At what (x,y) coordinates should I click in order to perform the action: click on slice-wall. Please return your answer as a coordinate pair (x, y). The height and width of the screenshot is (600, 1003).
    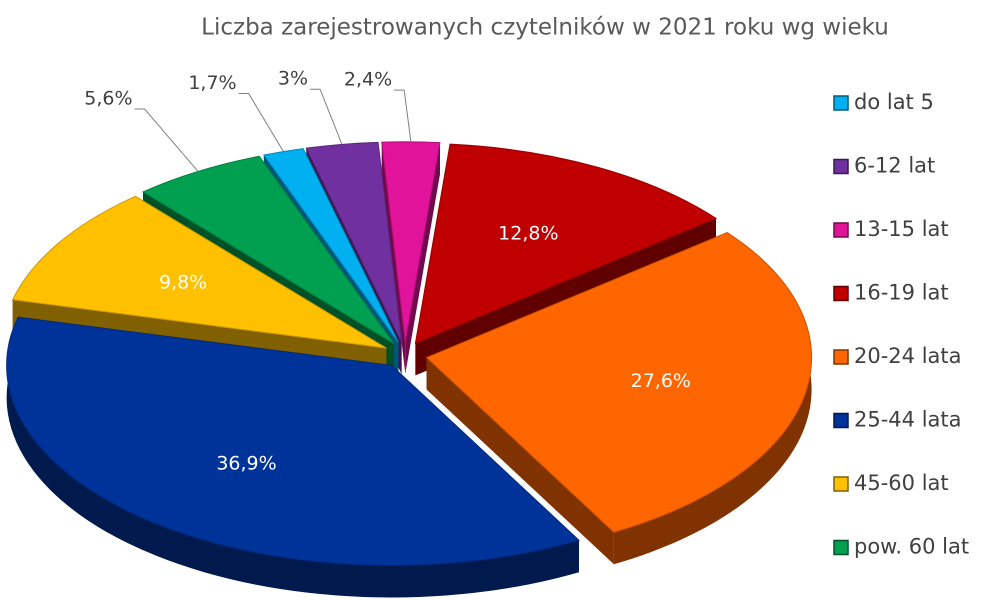
    Looking at the image, I should click on (712, 398).